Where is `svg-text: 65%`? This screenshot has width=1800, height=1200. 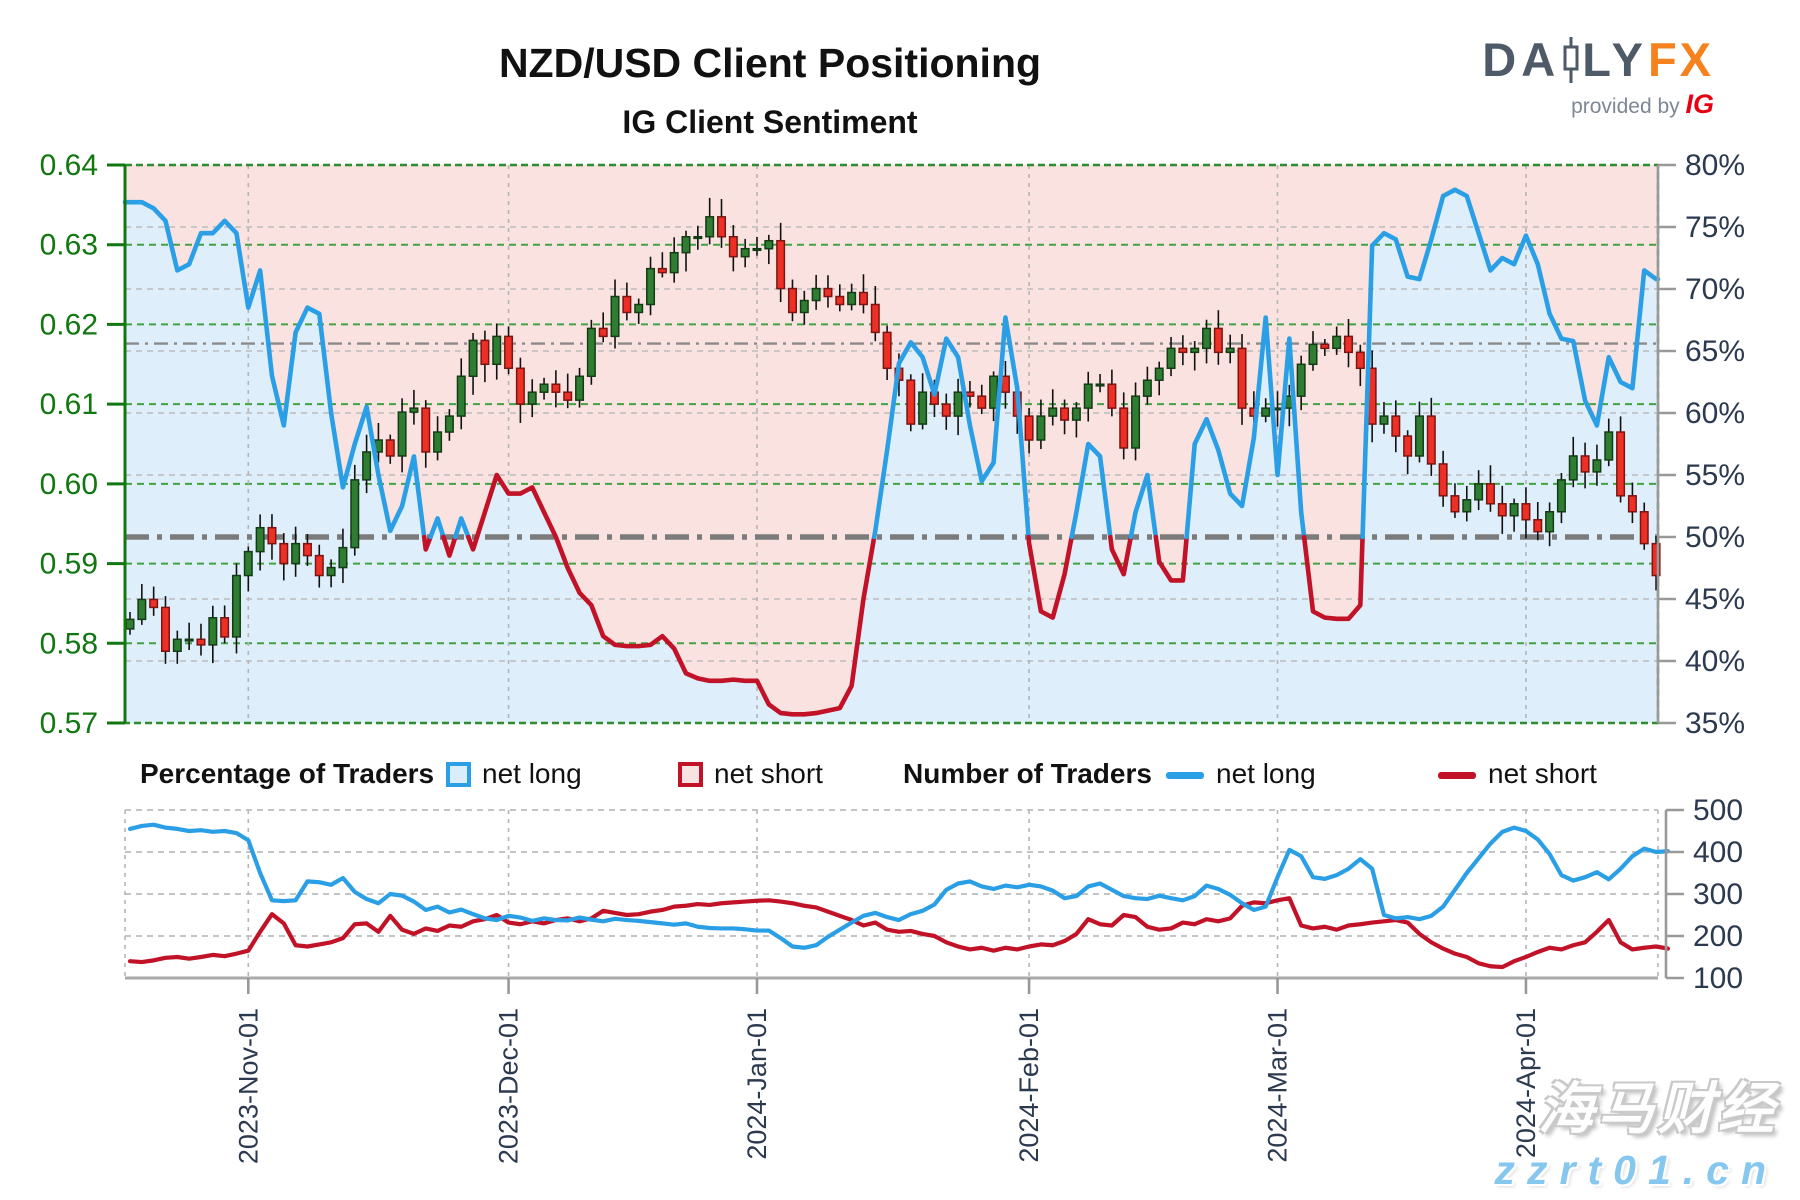
svg-text: 65% is located at coordinates (1715, 351).